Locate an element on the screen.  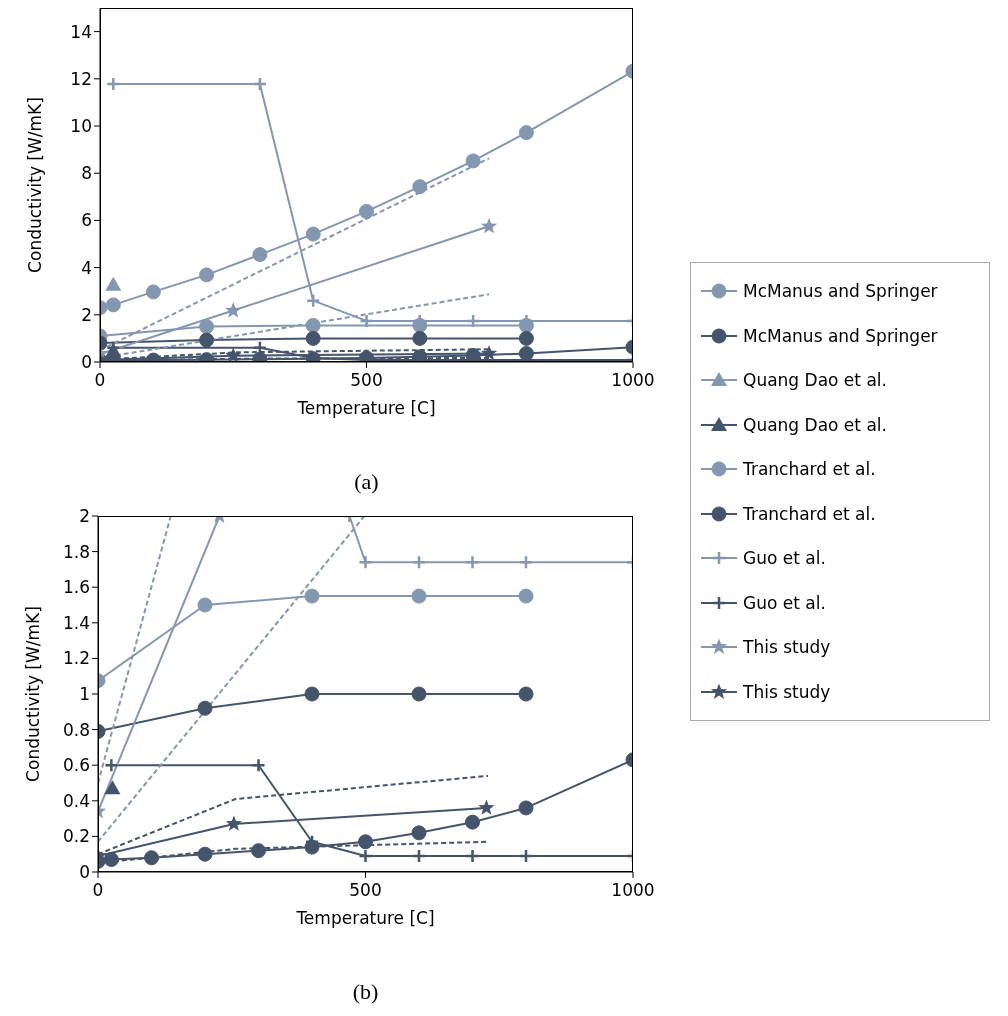
y-tick-label: 14 is located at coordinates (81, 31).